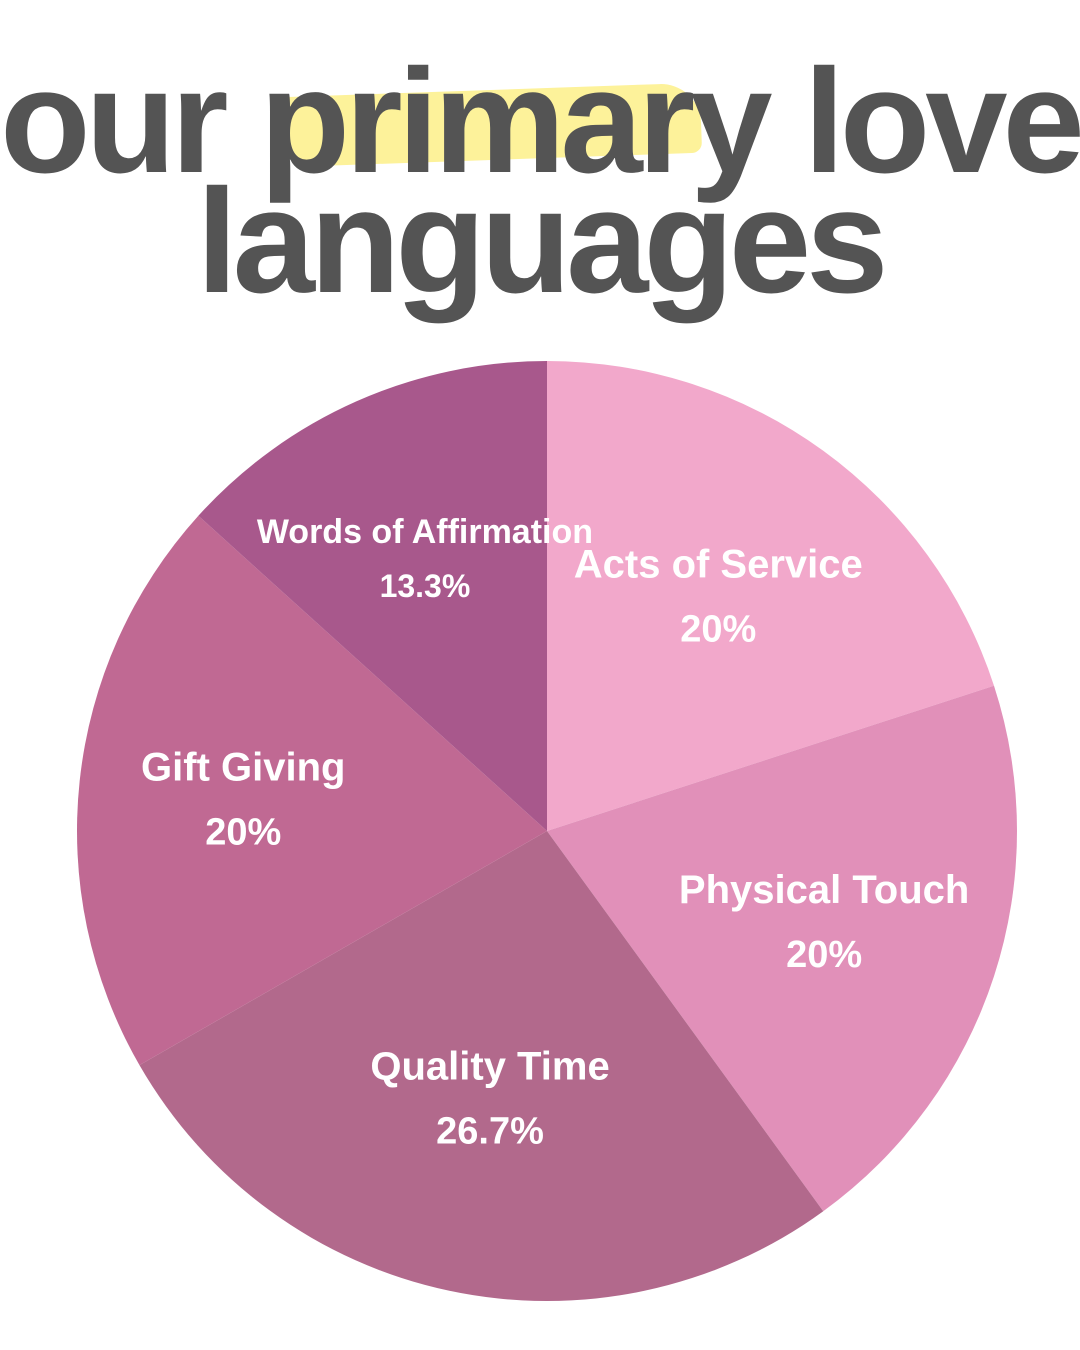  I want to click on slice-value-quality-time: 26.7%, so click(490, 1132).